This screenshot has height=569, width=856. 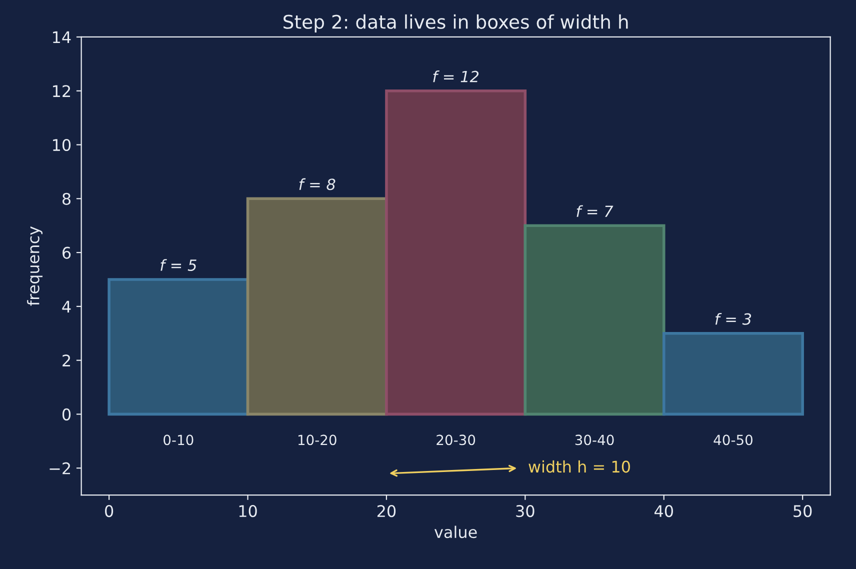 What do you see at coordinates (803, 511) in the screenshot?
I see `x-tick-label: 50` at bounding box center [803, 511].